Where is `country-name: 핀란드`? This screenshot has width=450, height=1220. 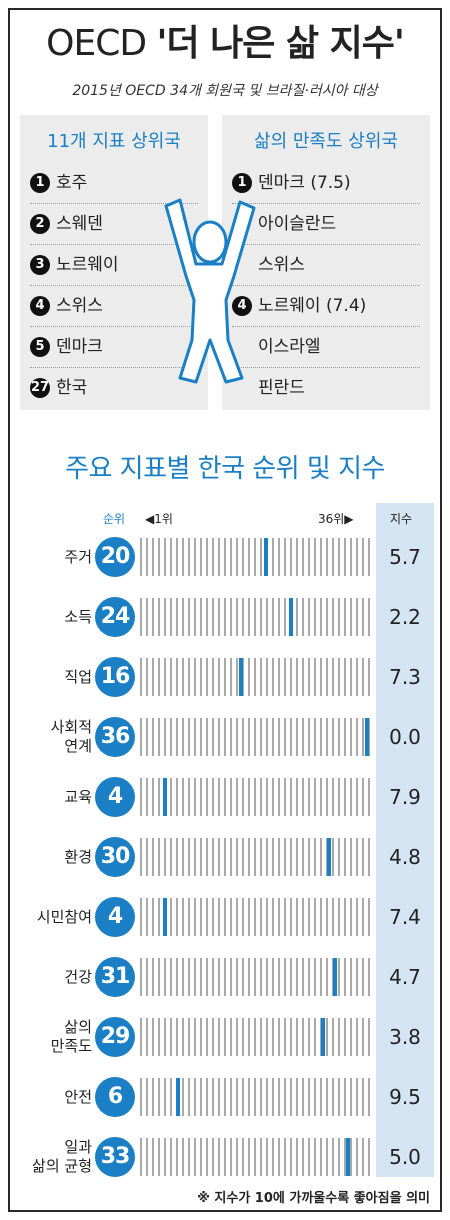
country-name: 핀란드 is located at coordinates (281, 388).